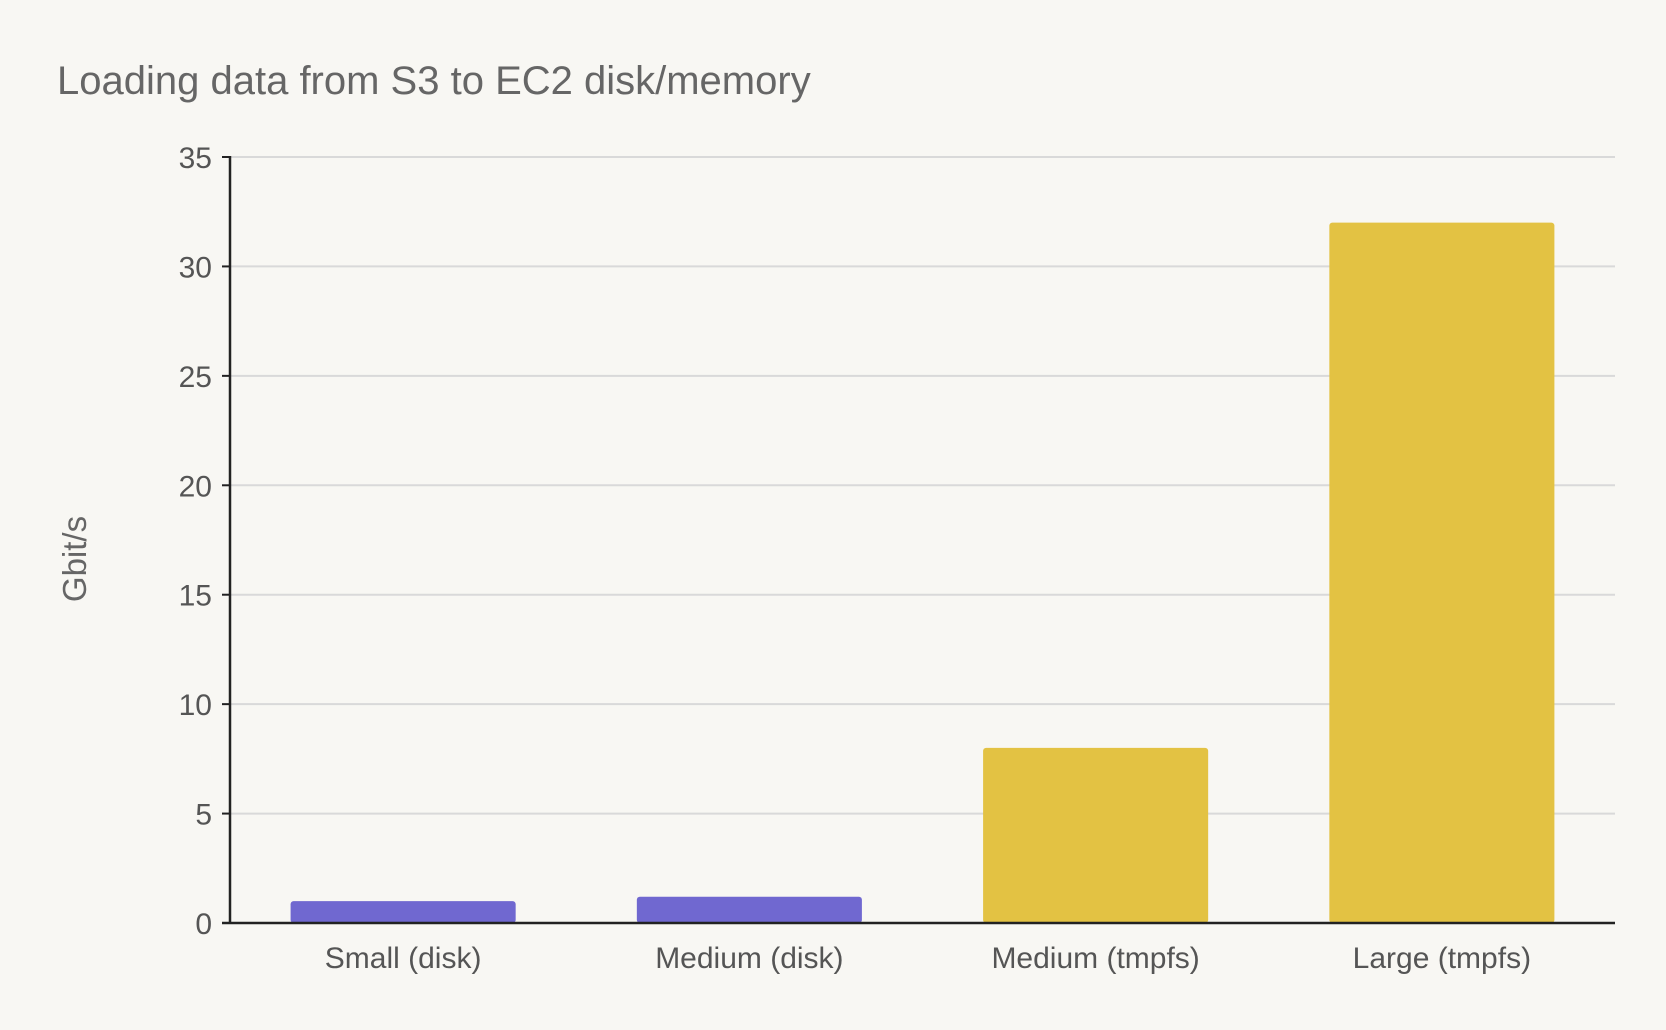 The height and width of the screenshot is (1030, 1666). What do you see at coordinates (195, 486) in the screenshot?
I see `y-tick-label: 20` at bounding box center [195, 486].